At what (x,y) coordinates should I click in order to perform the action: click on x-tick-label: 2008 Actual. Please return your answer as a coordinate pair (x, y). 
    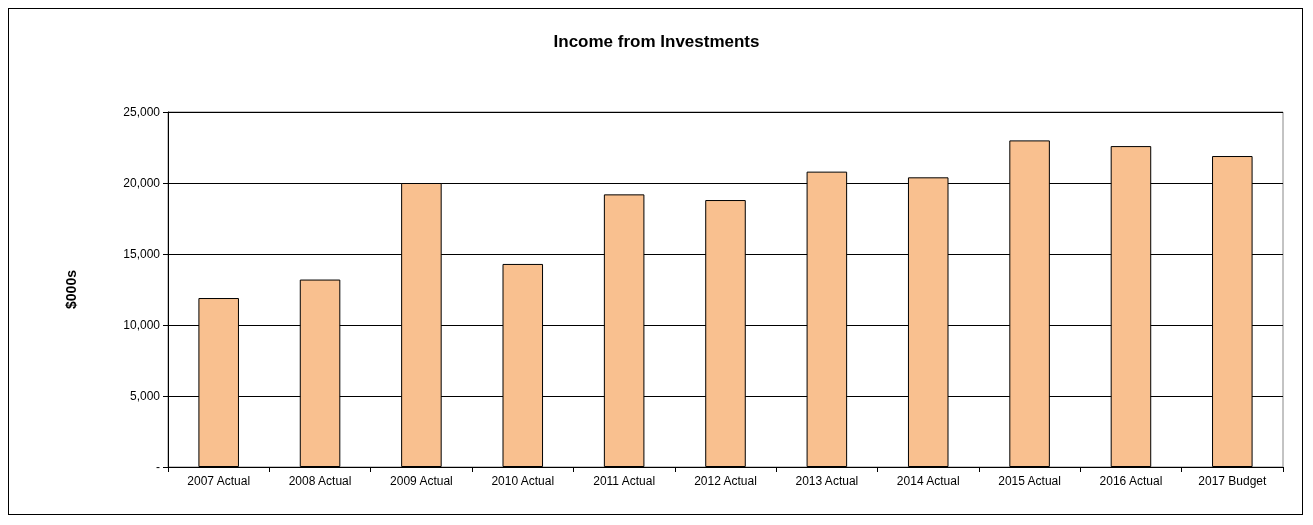
    Looking at the image, I should click on (320, 481).